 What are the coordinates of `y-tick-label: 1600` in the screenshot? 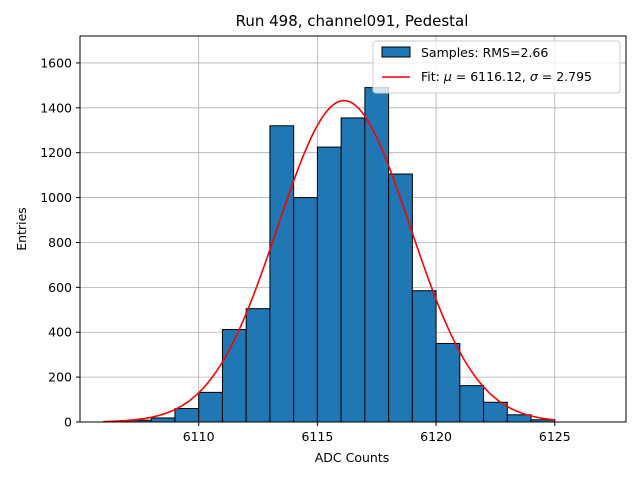 It's located at (56, 62).